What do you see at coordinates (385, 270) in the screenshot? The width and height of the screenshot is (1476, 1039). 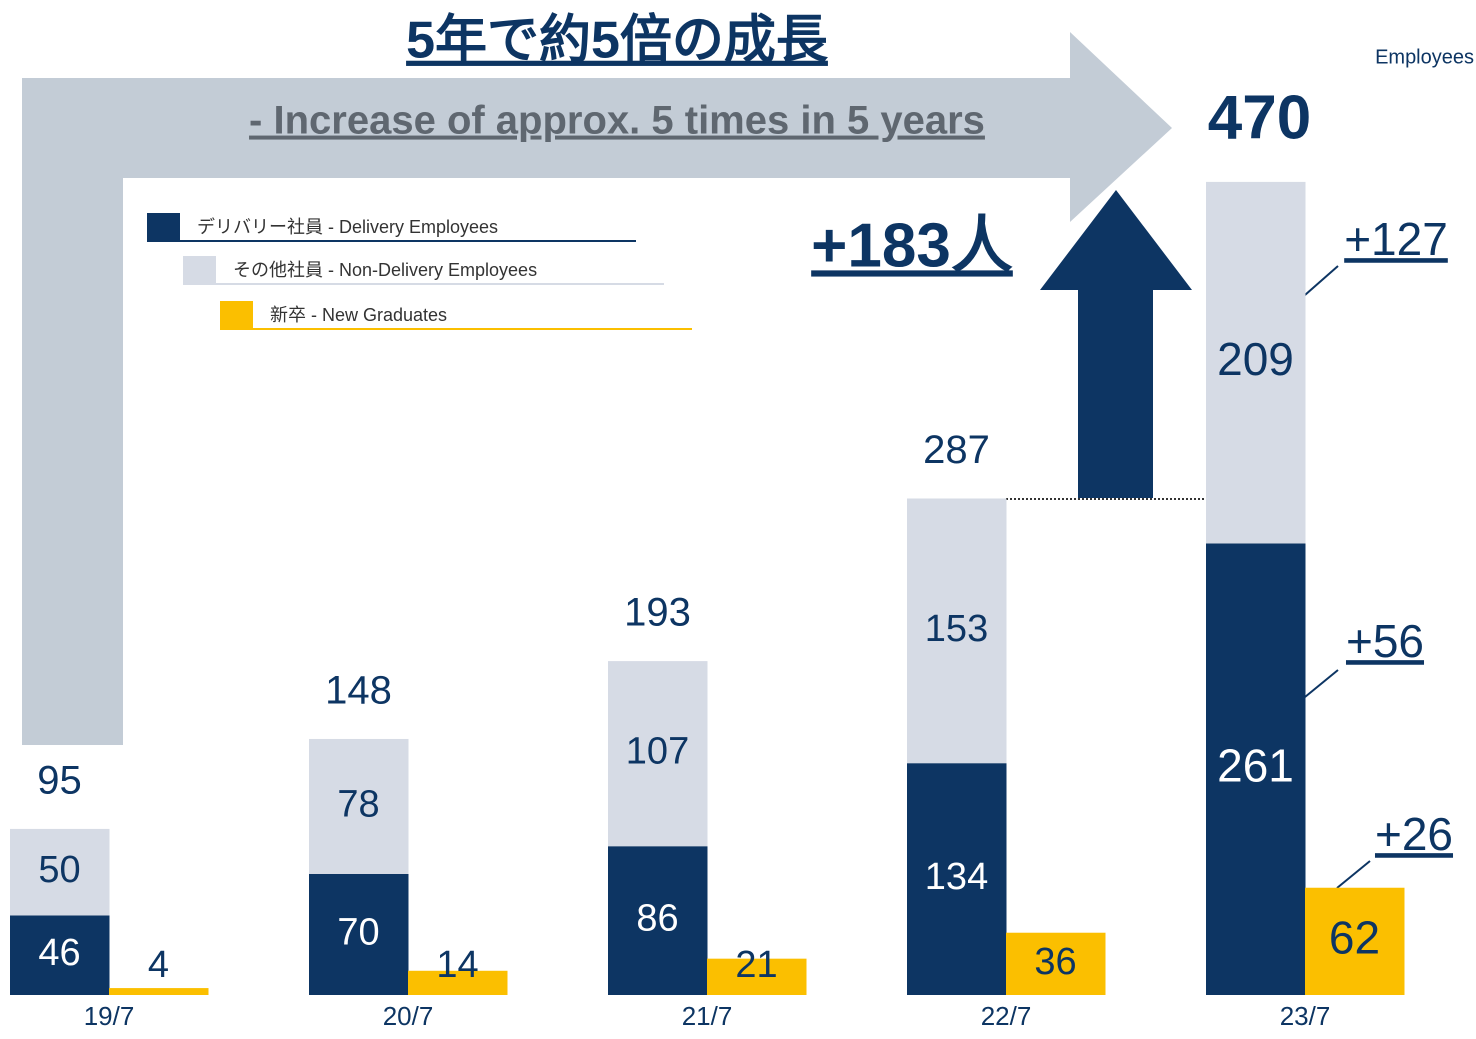 I see `legend-label: その他社員 - Non-Delivery Employees` at bounding box center [385, 270].